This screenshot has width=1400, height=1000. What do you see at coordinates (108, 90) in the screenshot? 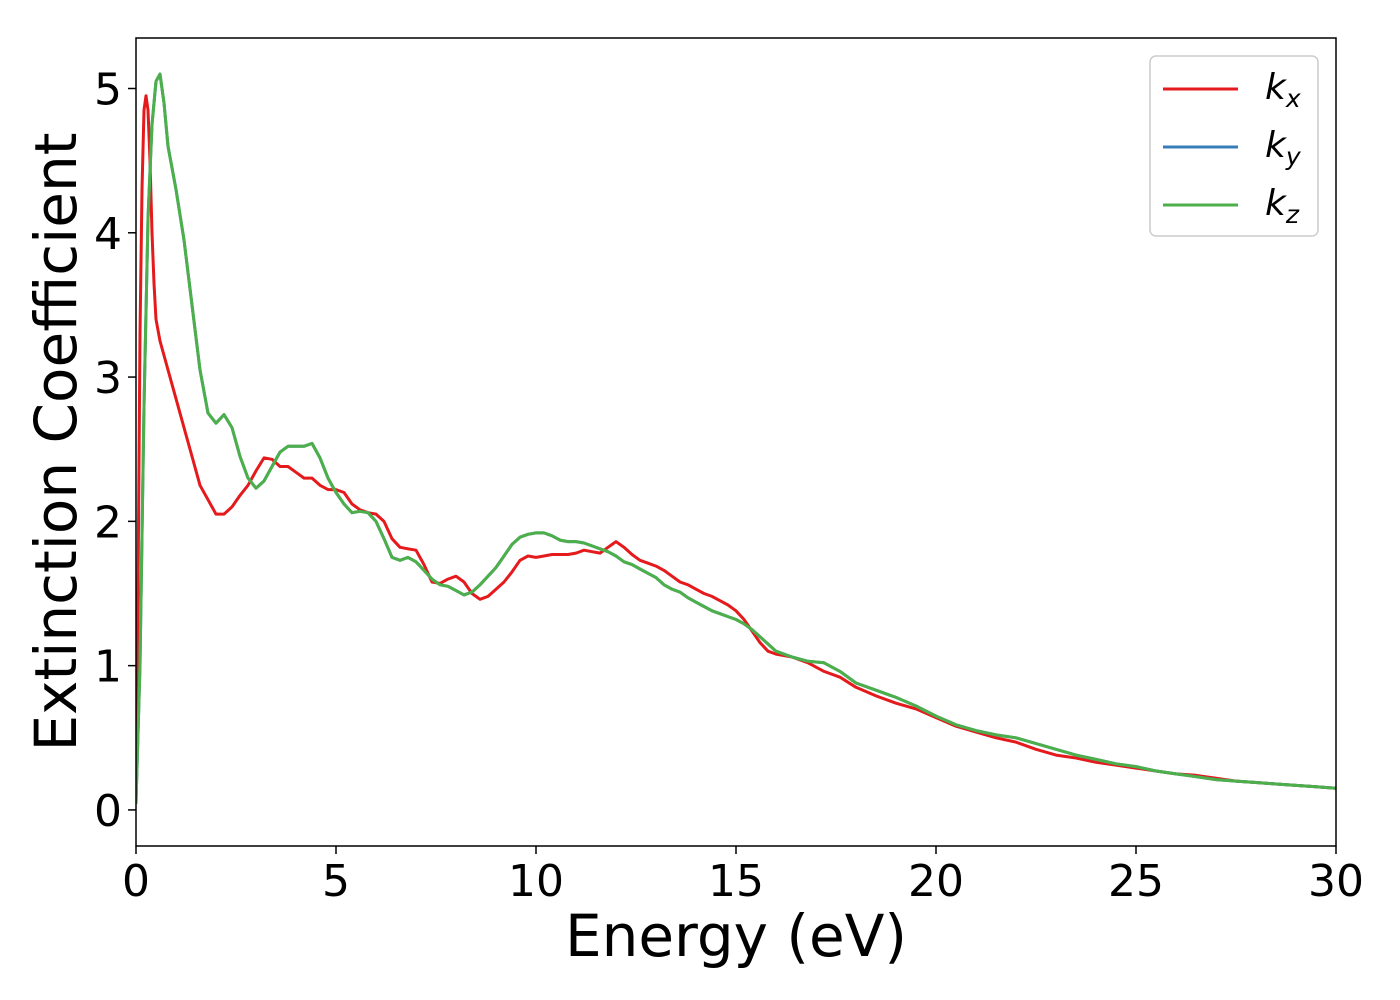
I see `y-tick-label: 5` at bounding box center [108, 90].